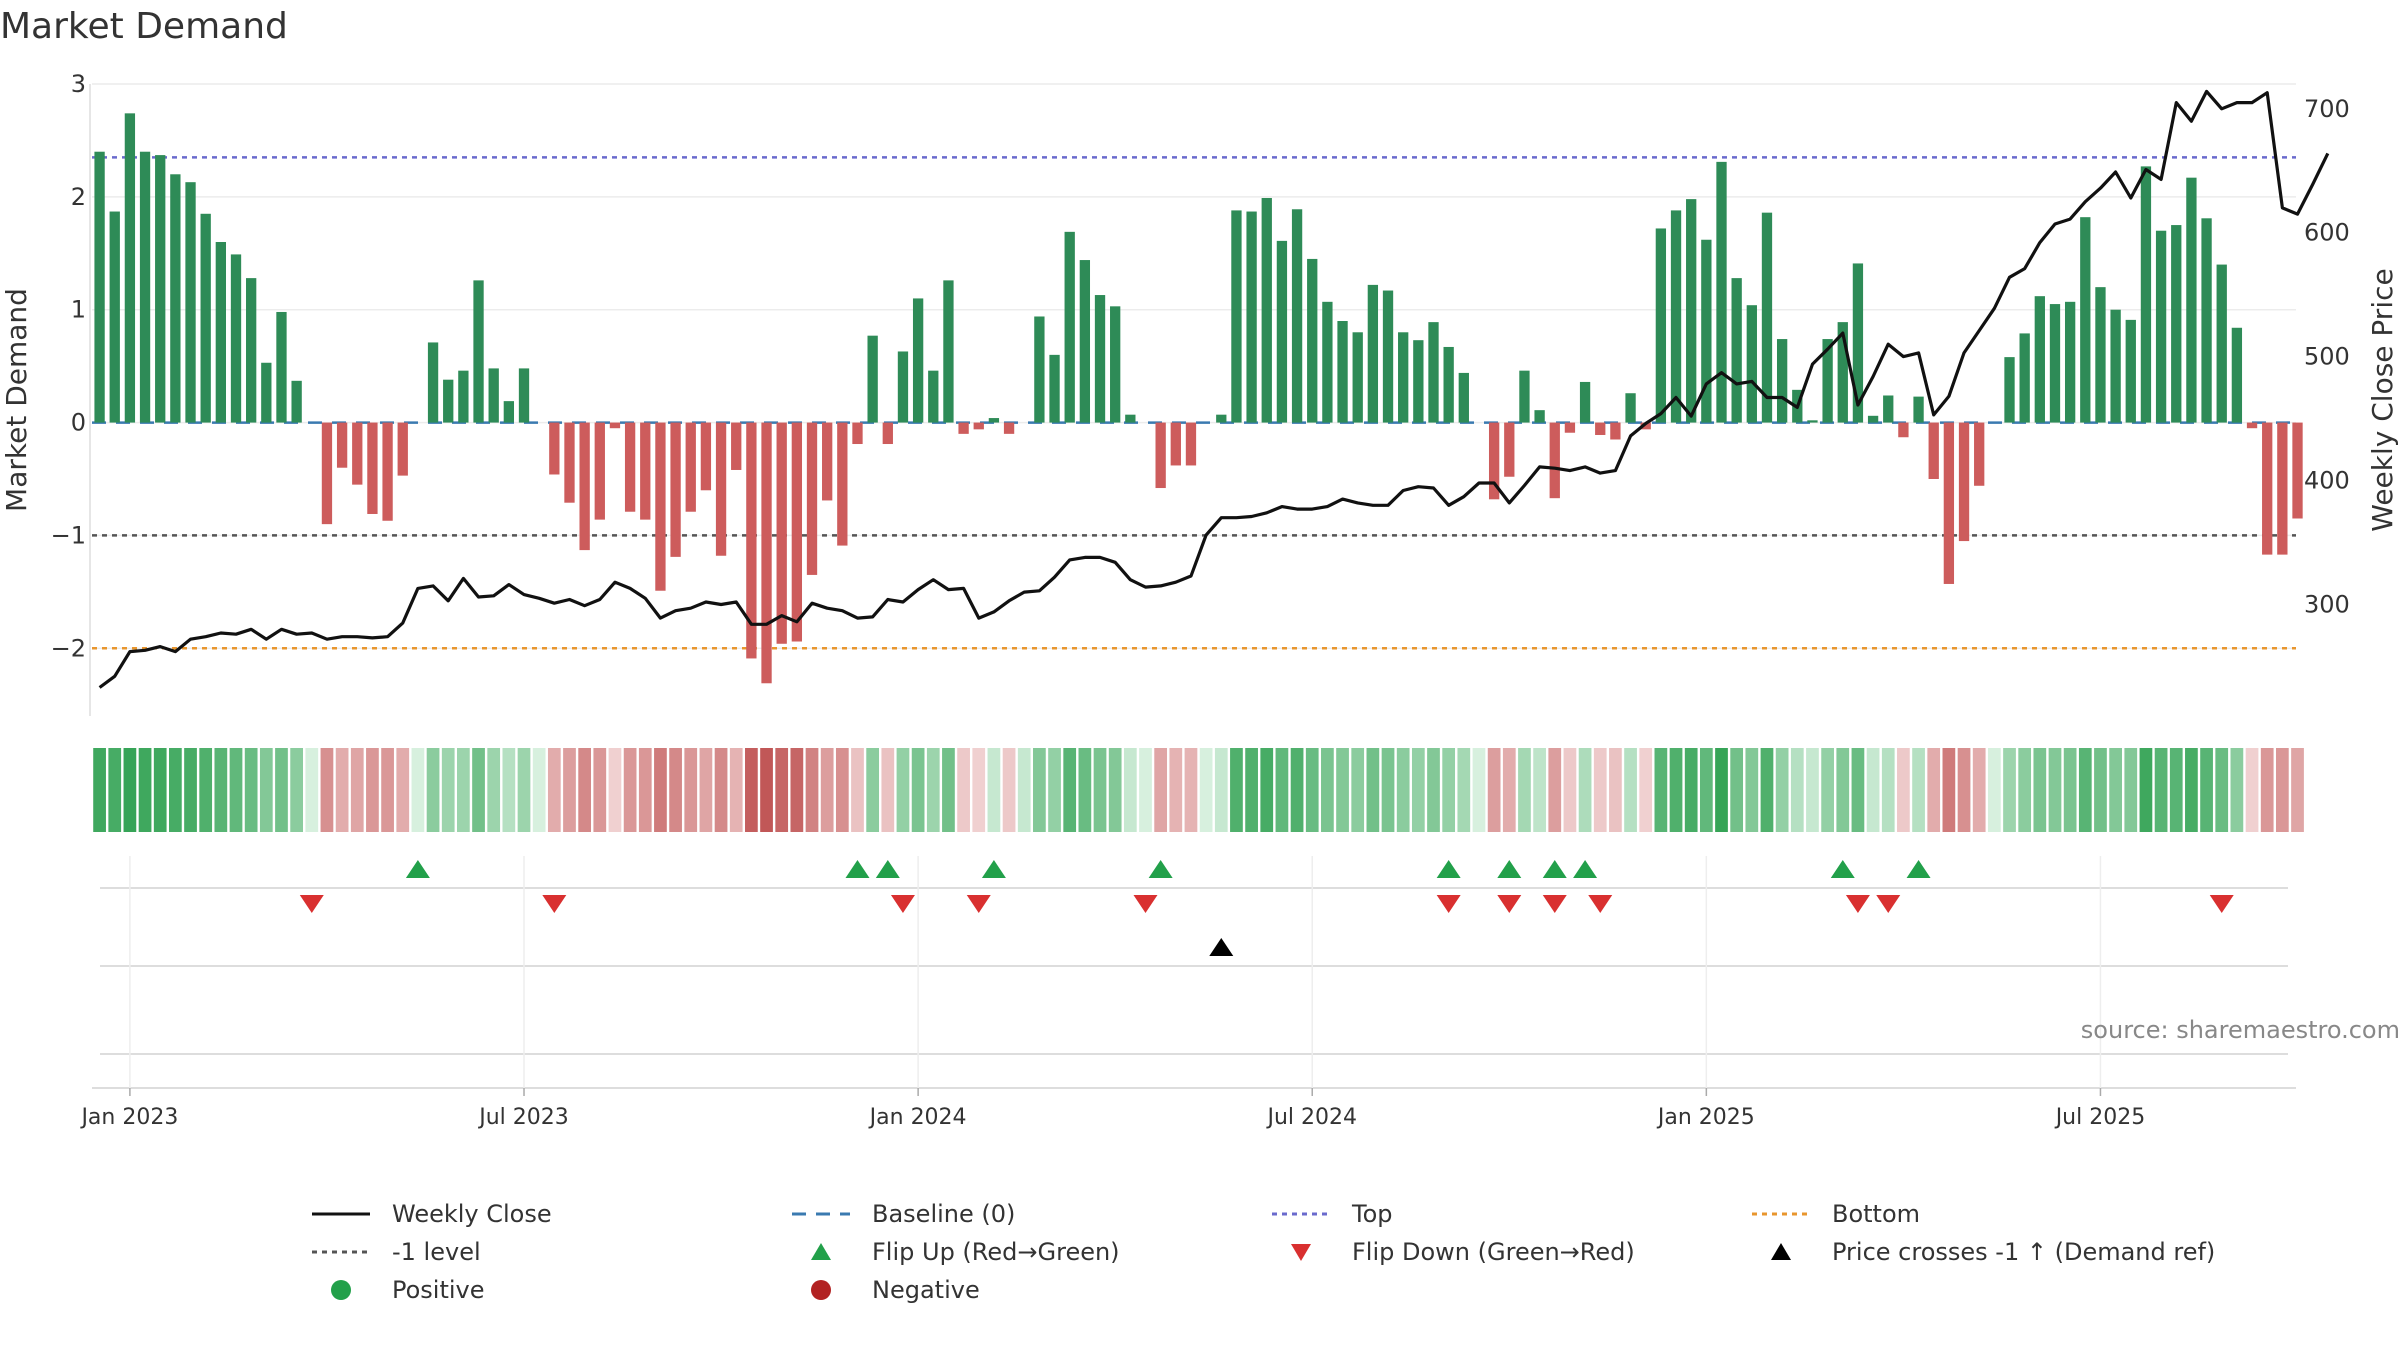 This screenshot has height=1350, width=2400. What do you see at coordinates (1311, 1117) in the screenshot?
I see `x-tick-label: Jul 2024` at bounding box center [1311, 1117].